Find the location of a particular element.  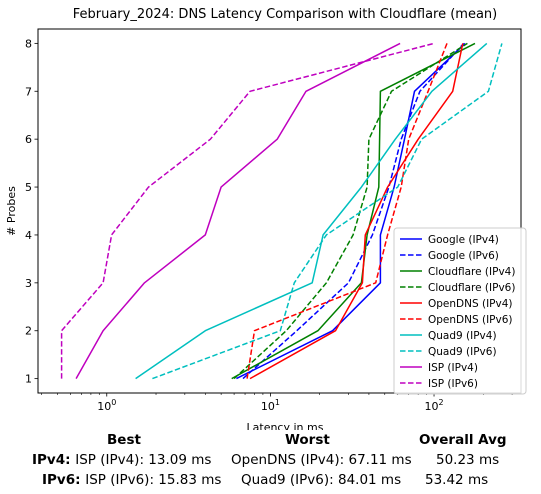

legend-entry: Quad9 (IPv4) is located at coordinates (462, 336).